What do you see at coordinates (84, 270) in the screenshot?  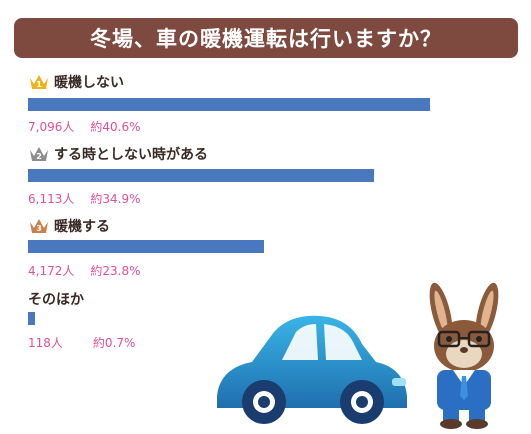 I see `value-line-3: 4,172人 約23.8%` at bounding box center [84, 270].